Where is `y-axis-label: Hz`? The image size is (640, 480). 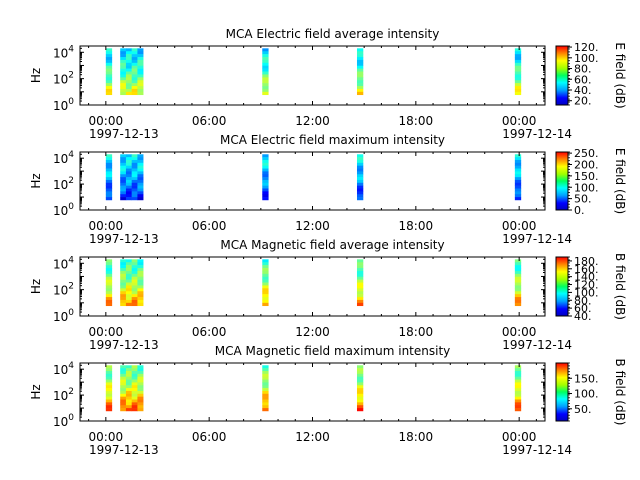
y-axis-label: Hz is located at coordinates (36, 286).